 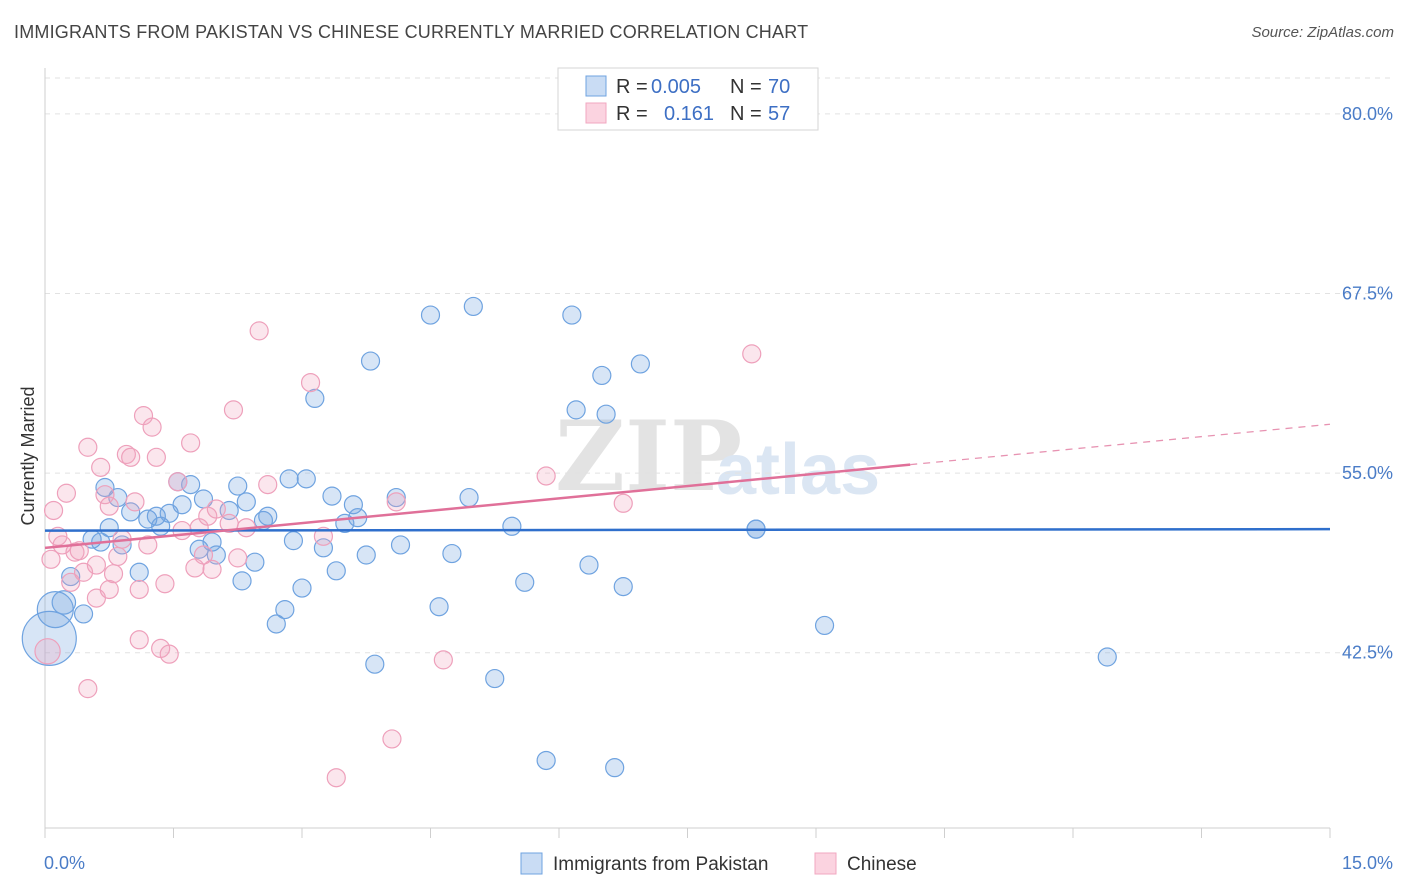 What do you see at coordinates (64, 863) in the screenshot?
I see `x-tick-label-min: 0.0%` at bounding box center [64, 863].